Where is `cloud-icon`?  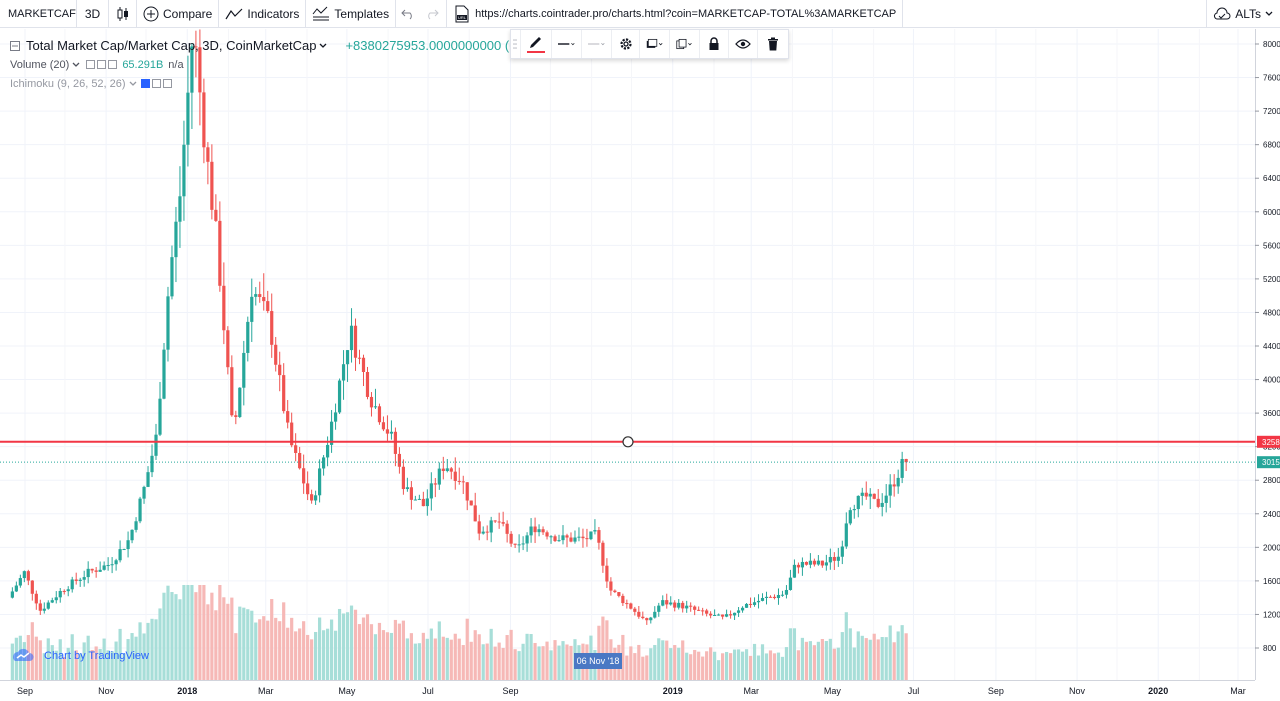 cloud-icon is located at coordinates (1222, 13).